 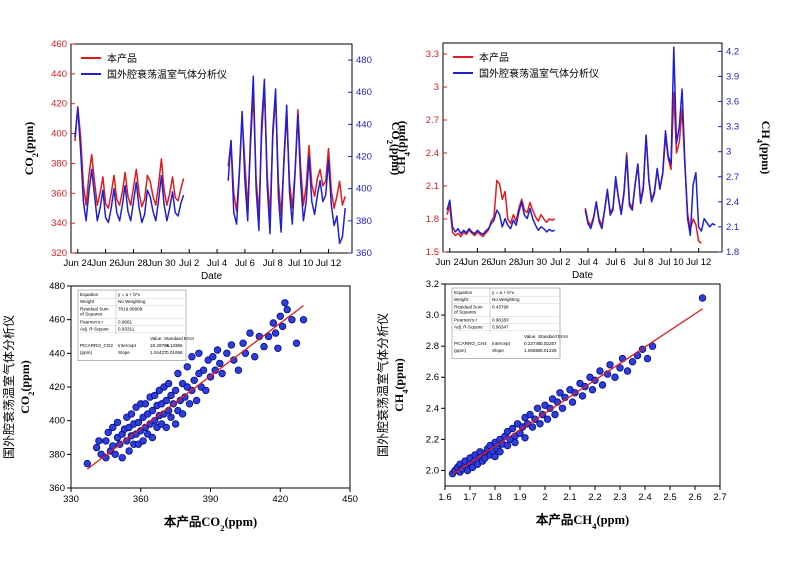 I want to click on y-left-tick-label: 380, so click(x=59, y=163).